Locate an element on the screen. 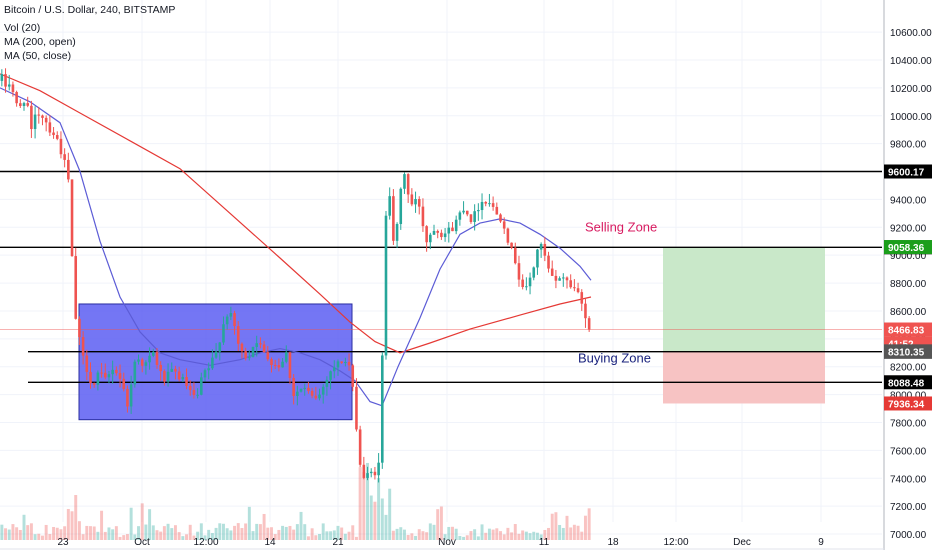  price-tick-label: 10000.00 is located at coordinates (911, 117).